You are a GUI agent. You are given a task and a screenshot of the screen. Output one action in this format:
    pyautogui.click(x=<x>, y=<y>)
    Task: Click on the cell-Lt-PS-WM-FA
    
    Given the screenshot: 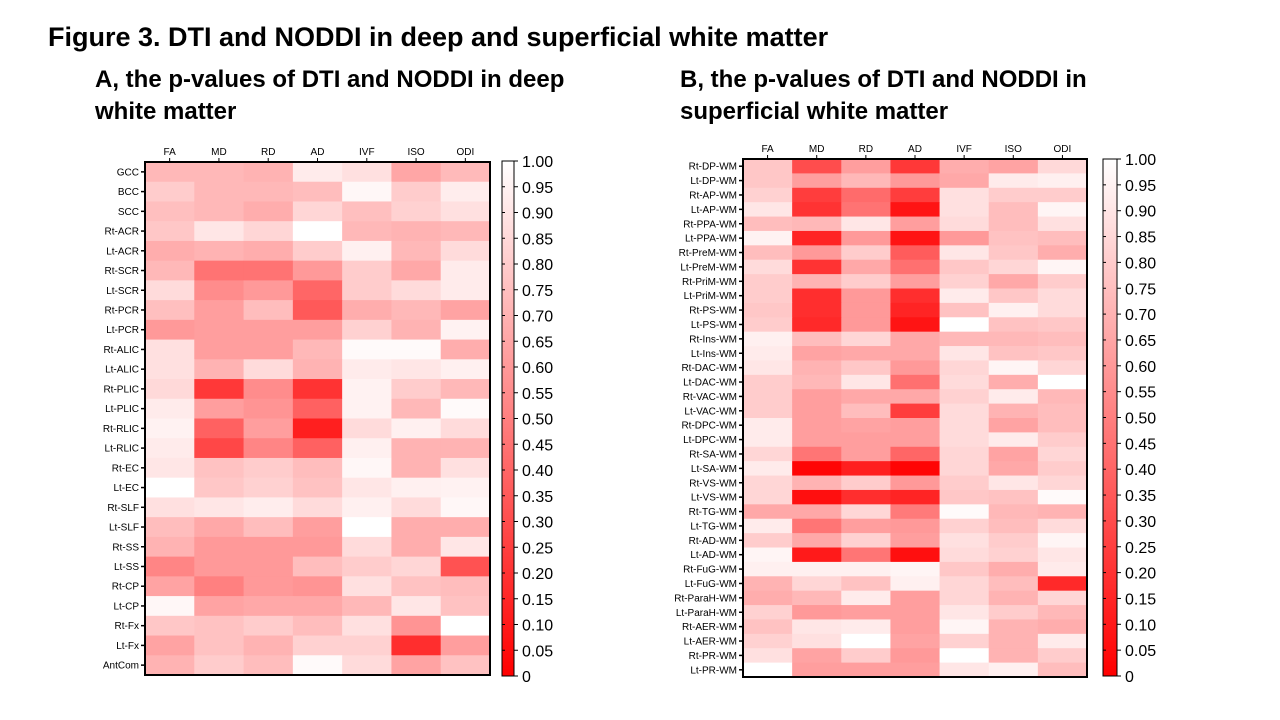 What is the action you would take?
    pyautogui.click(x=768, y=325)
    